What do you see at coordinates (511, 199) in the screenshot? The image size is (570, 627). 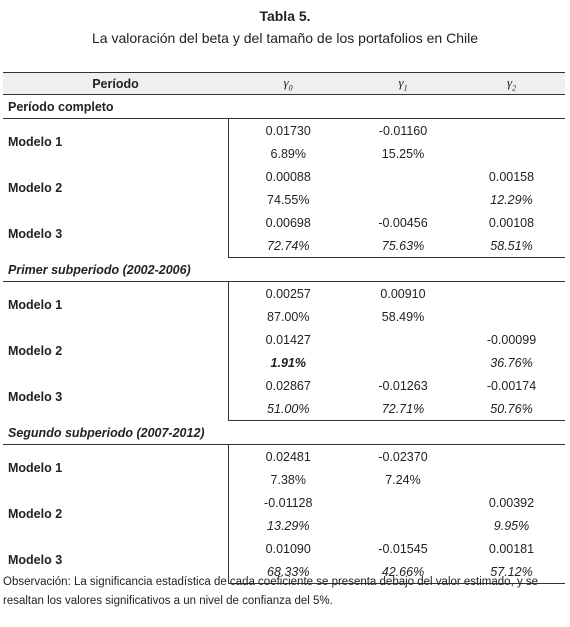 I see `pval-cell: 12.29%` at bounding box center [511, 199].